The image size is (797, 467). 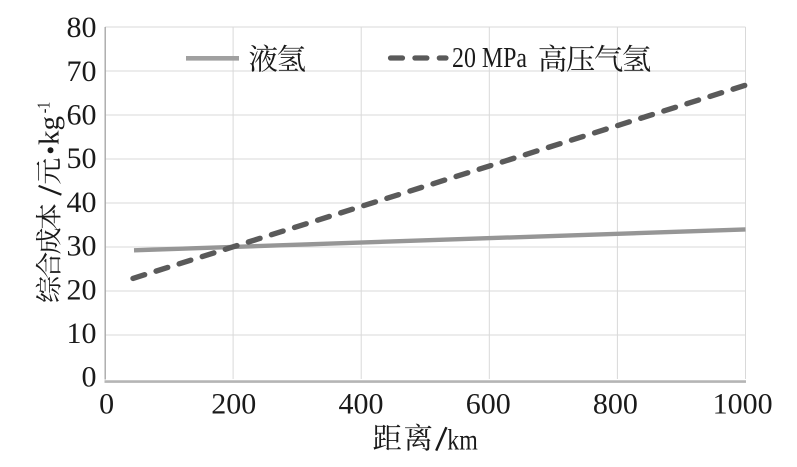 I want to click on svg-text: km, so click(x=462, y=440).